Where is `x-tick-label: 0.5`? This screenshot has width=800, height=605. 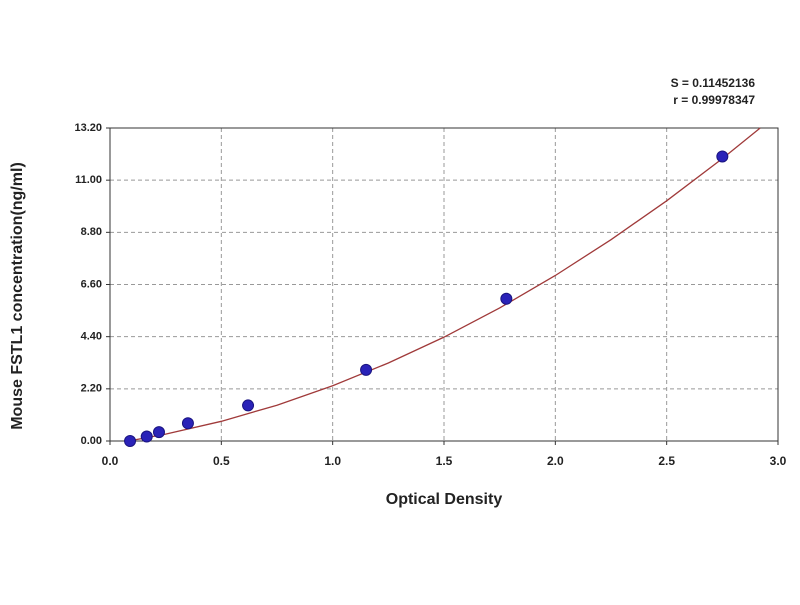
x-tick-label: 0.5 is located at coordinates (221, 461).